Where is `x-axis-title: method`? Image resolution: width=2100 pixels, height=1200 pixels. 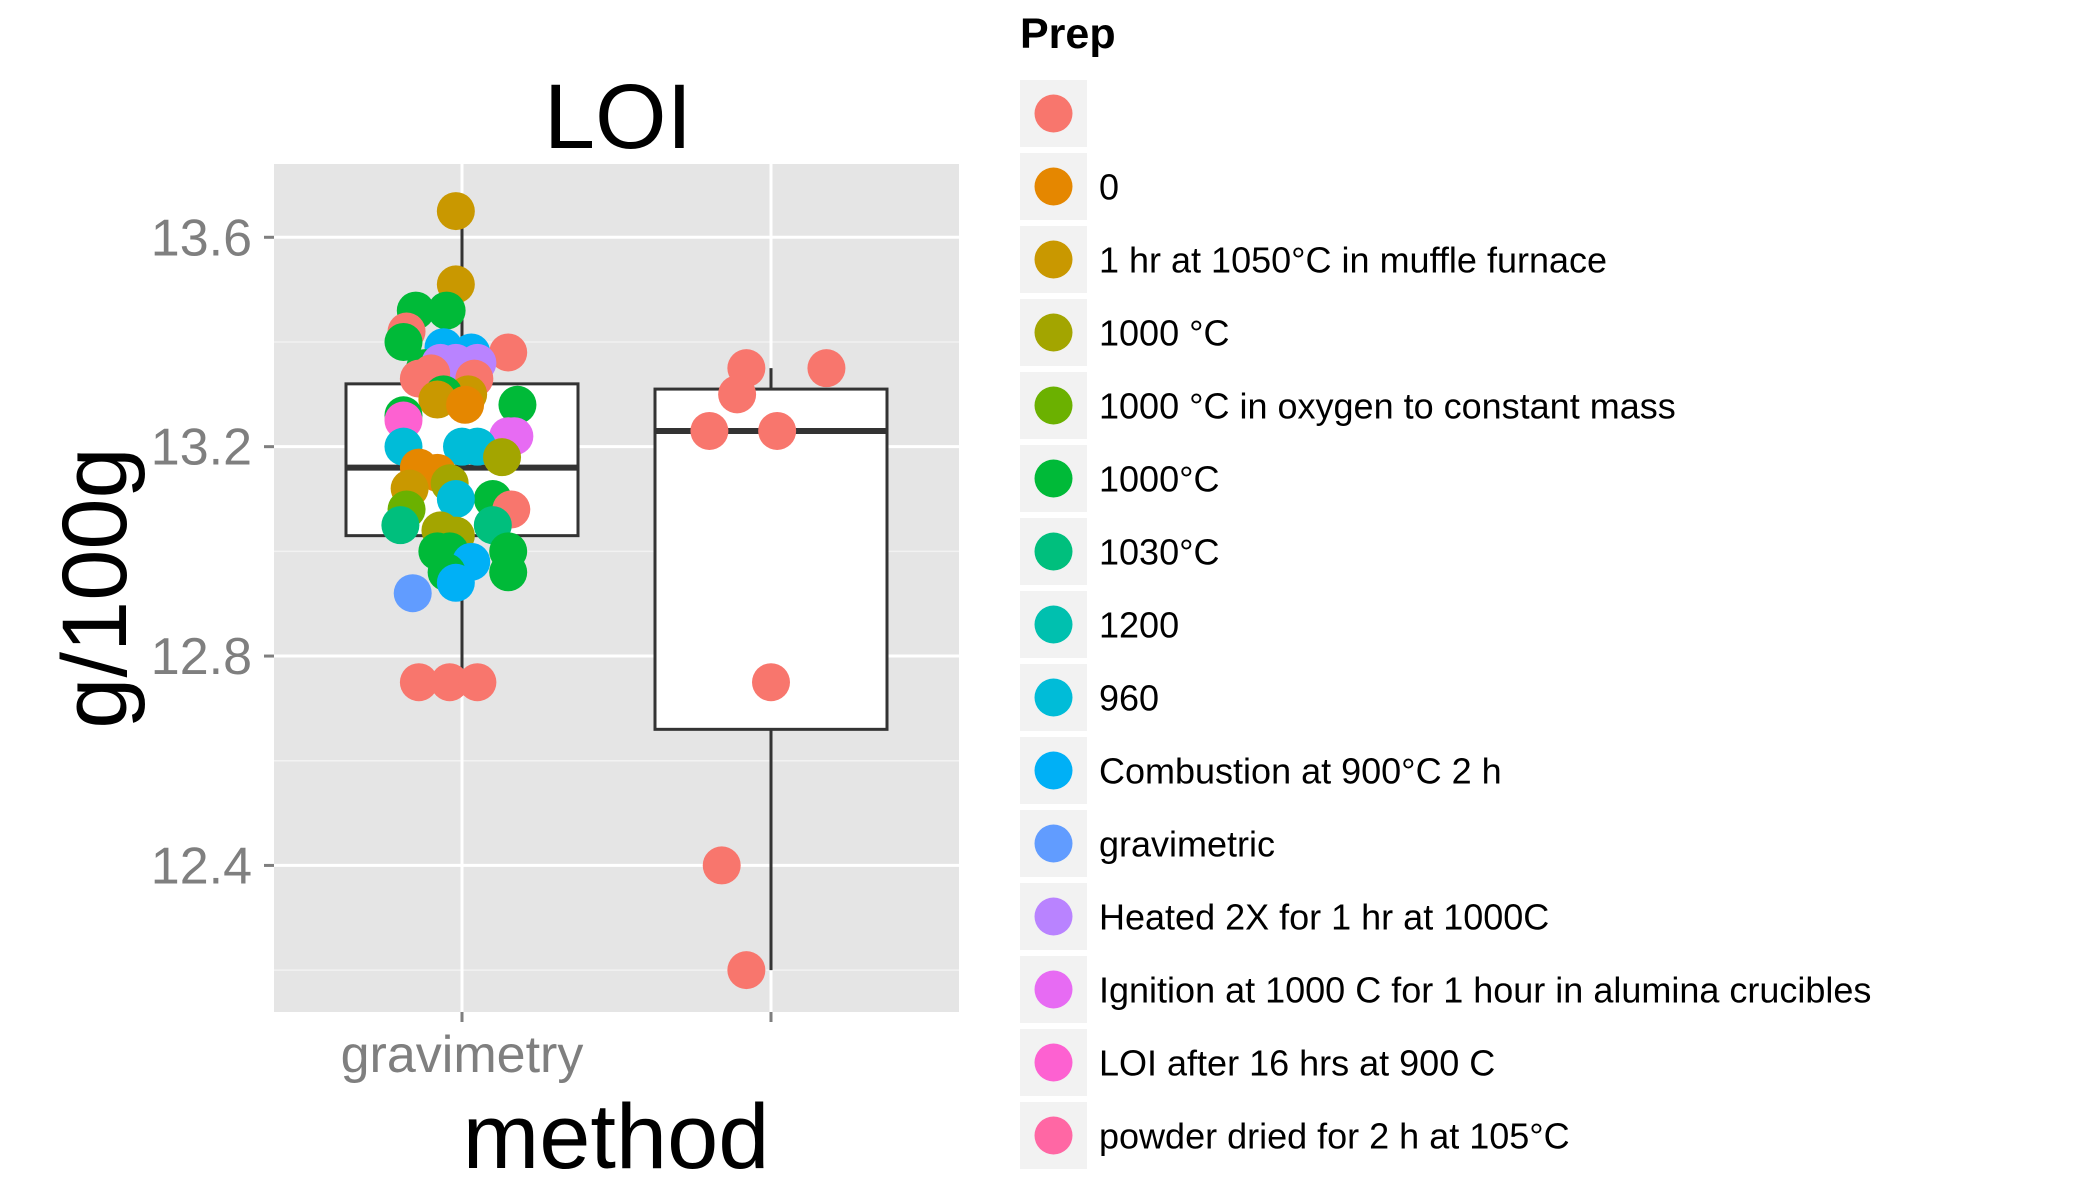
x-axis-title: method is located at coordinates (616, 1137).